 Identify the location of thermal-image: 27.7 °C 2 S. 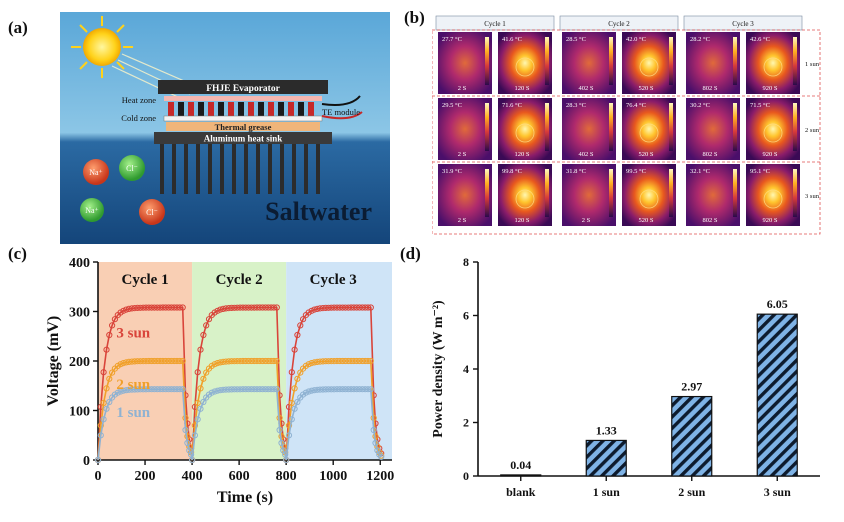
(465, 63).